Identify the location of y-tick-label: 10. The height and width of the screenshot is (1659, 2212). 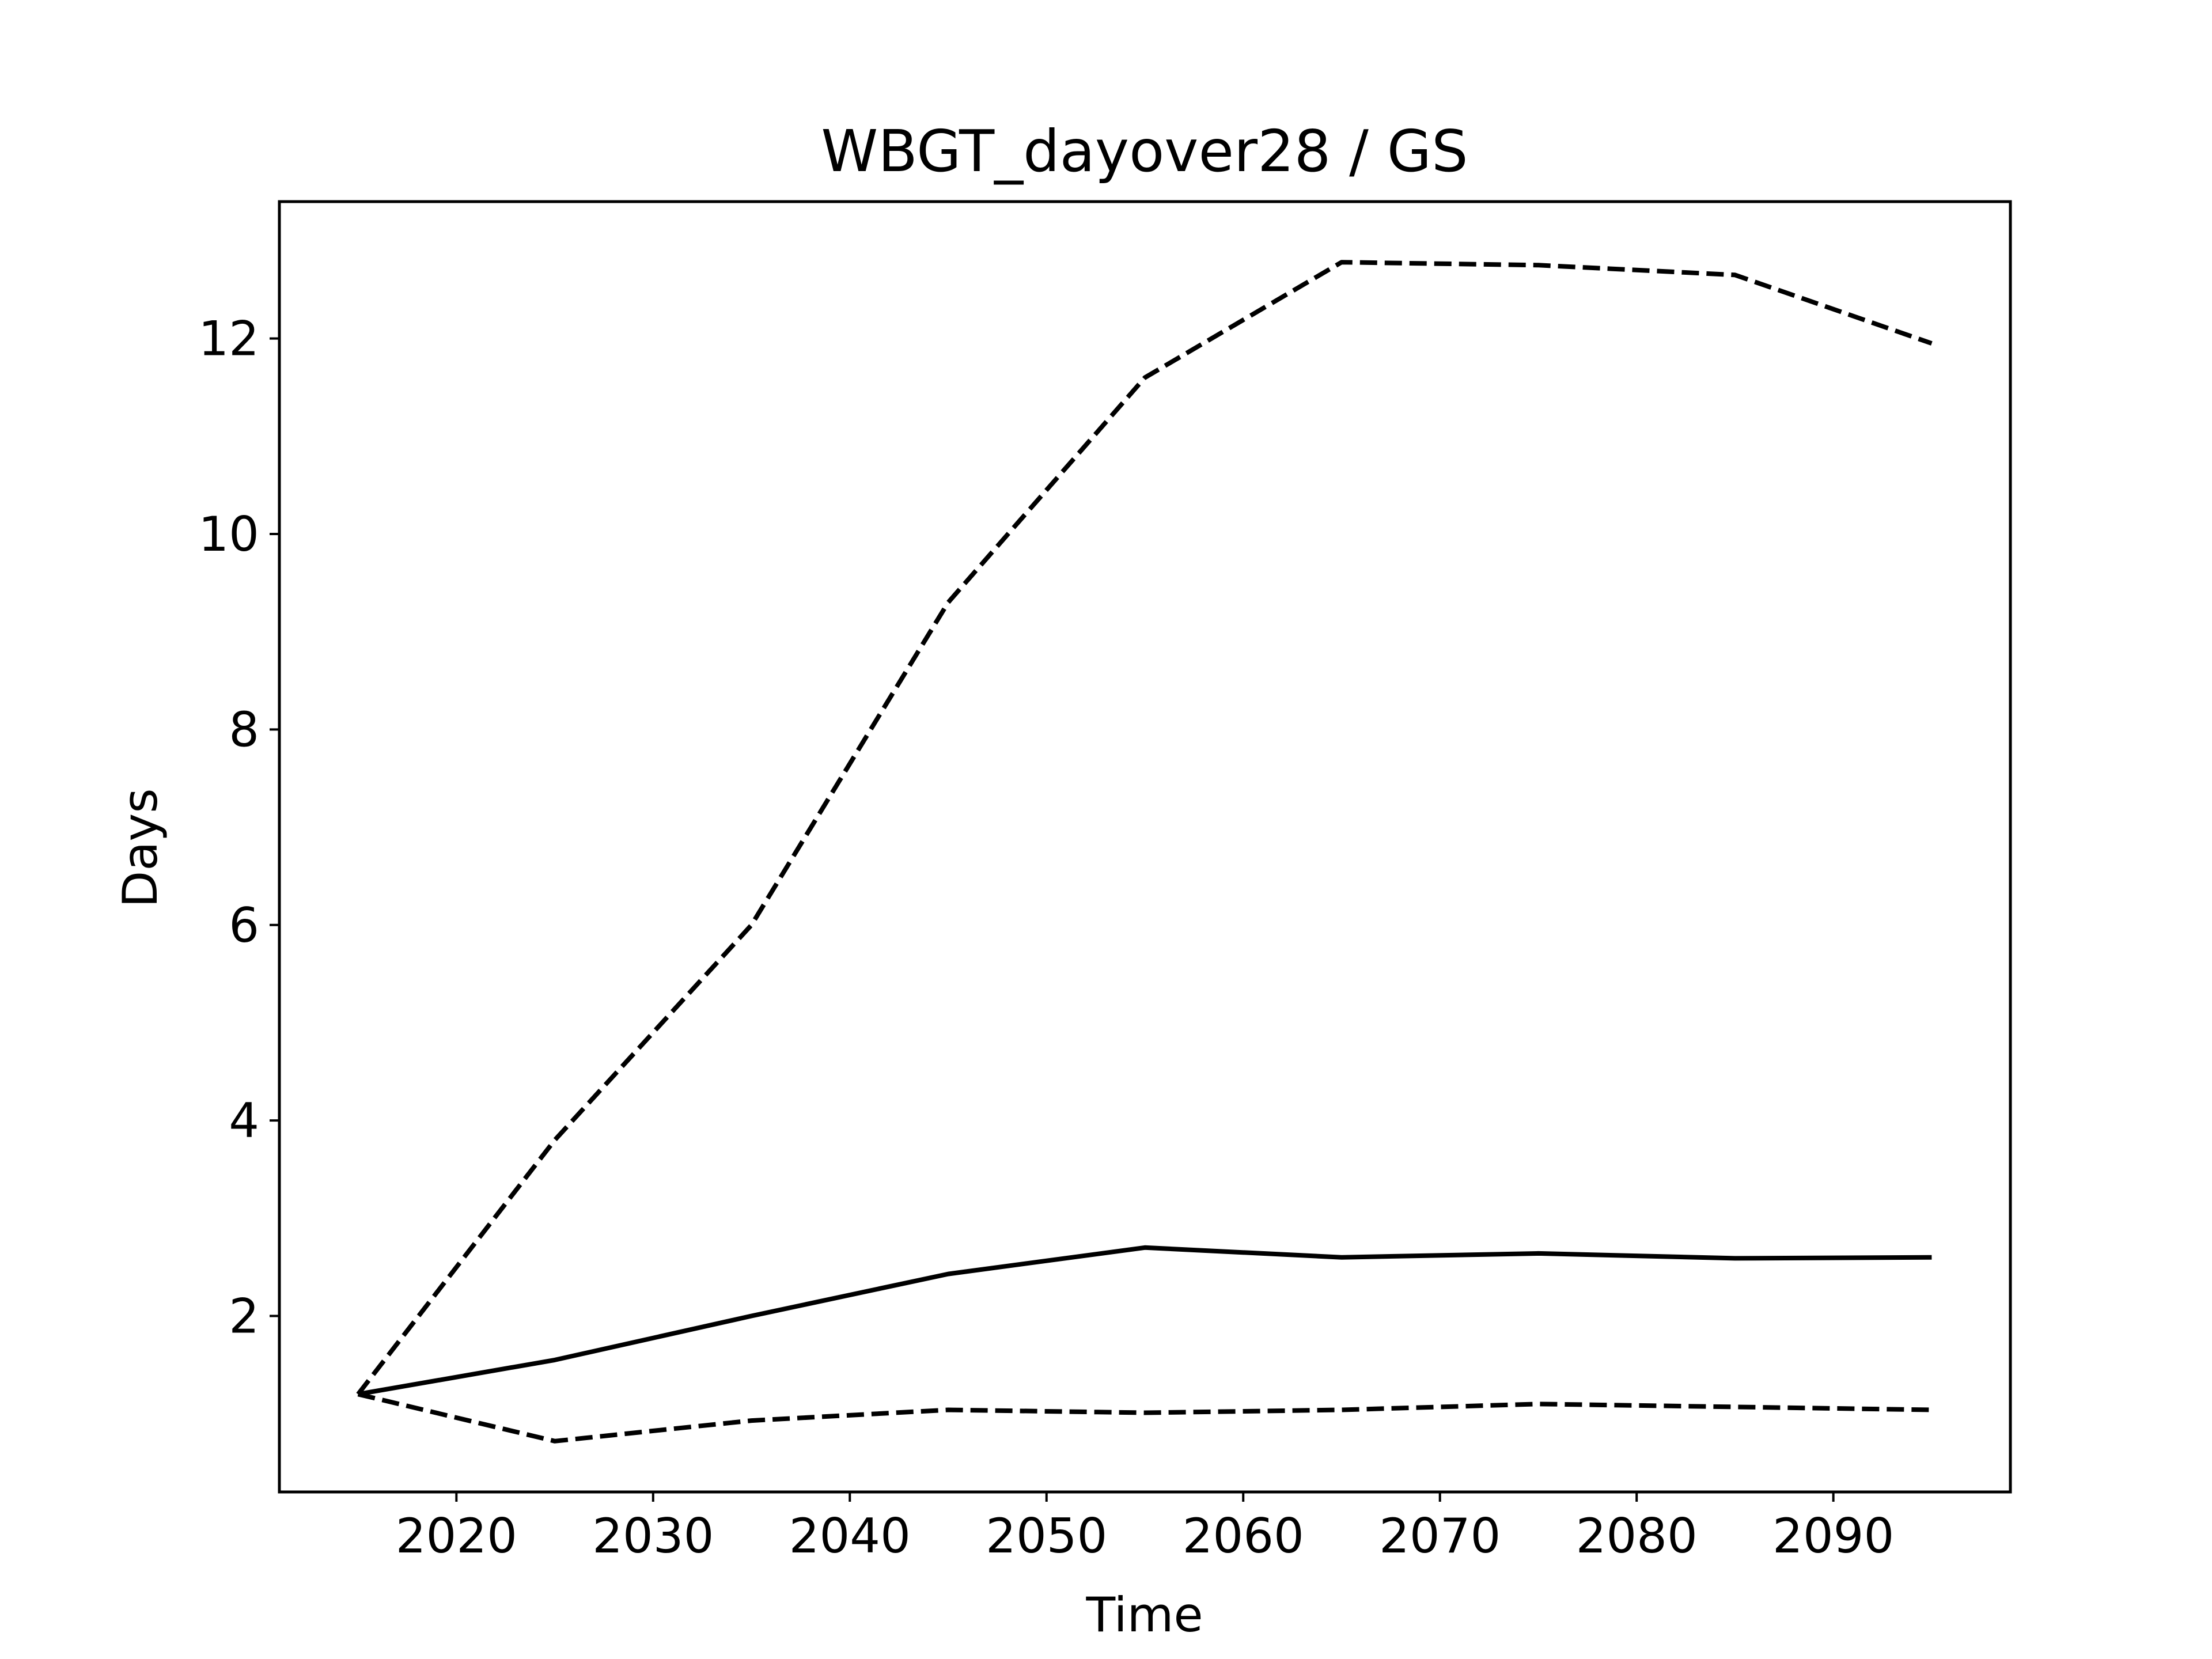
(228, 534).